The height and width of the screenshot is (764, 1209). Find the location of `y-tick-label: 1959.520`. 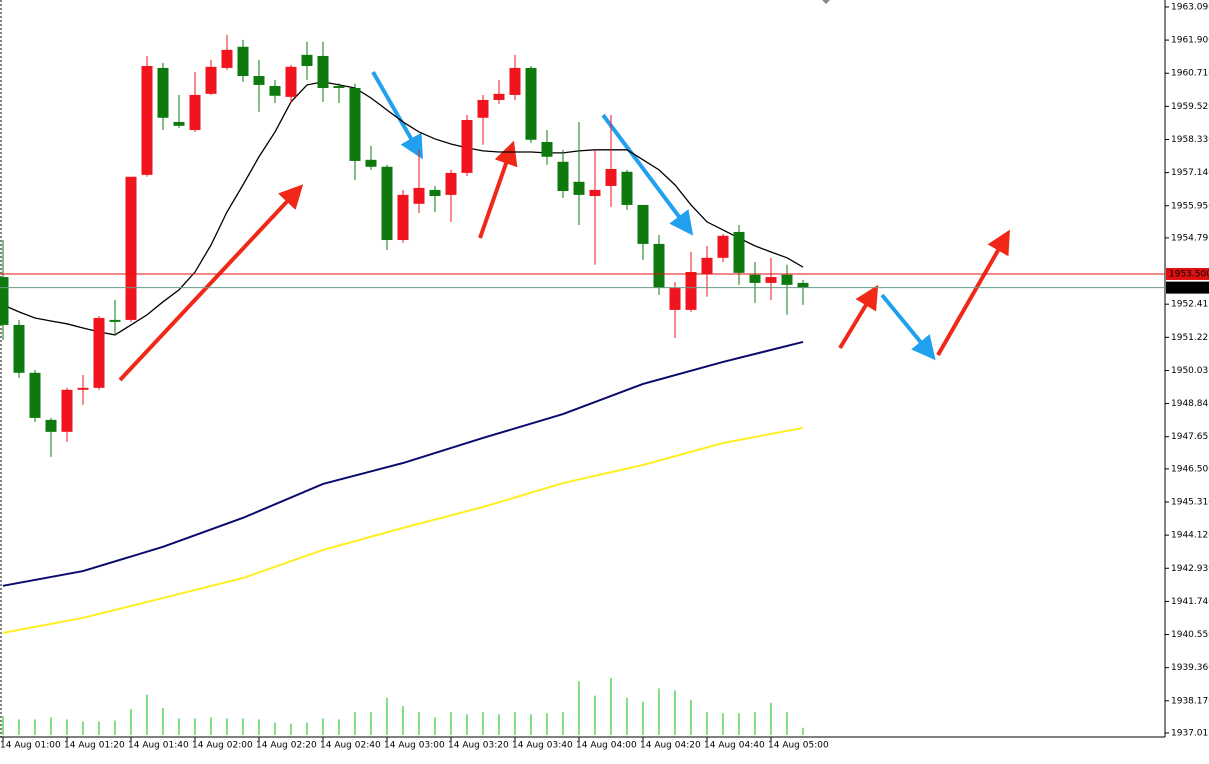

y-tick-label: 1959.520 is located at coordinates (1190, 107).